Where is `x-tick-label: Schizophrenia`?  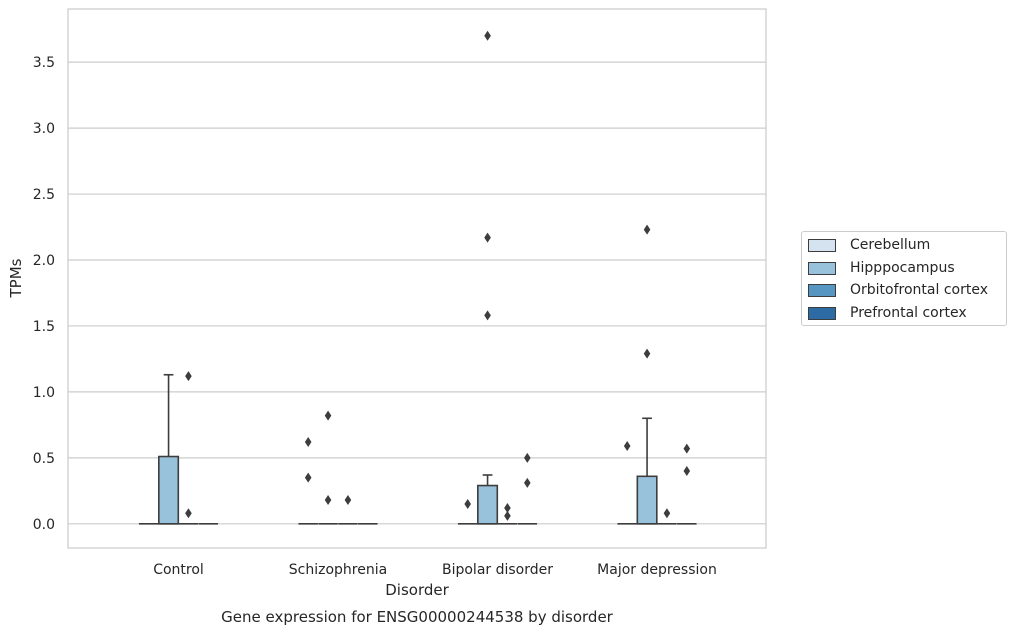 x-tick-label: Schizophrenia is located at coordinates (338, 570).